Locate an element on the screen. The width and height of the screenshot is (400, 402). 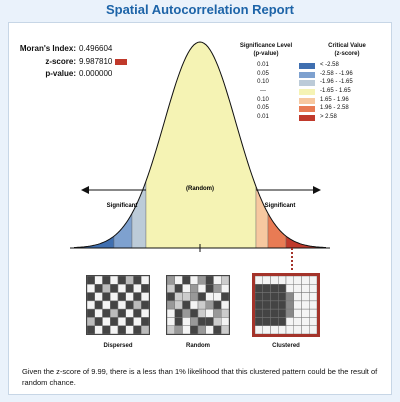
morans-index-label: Moran's Index: is located at coordinates (47, 48).